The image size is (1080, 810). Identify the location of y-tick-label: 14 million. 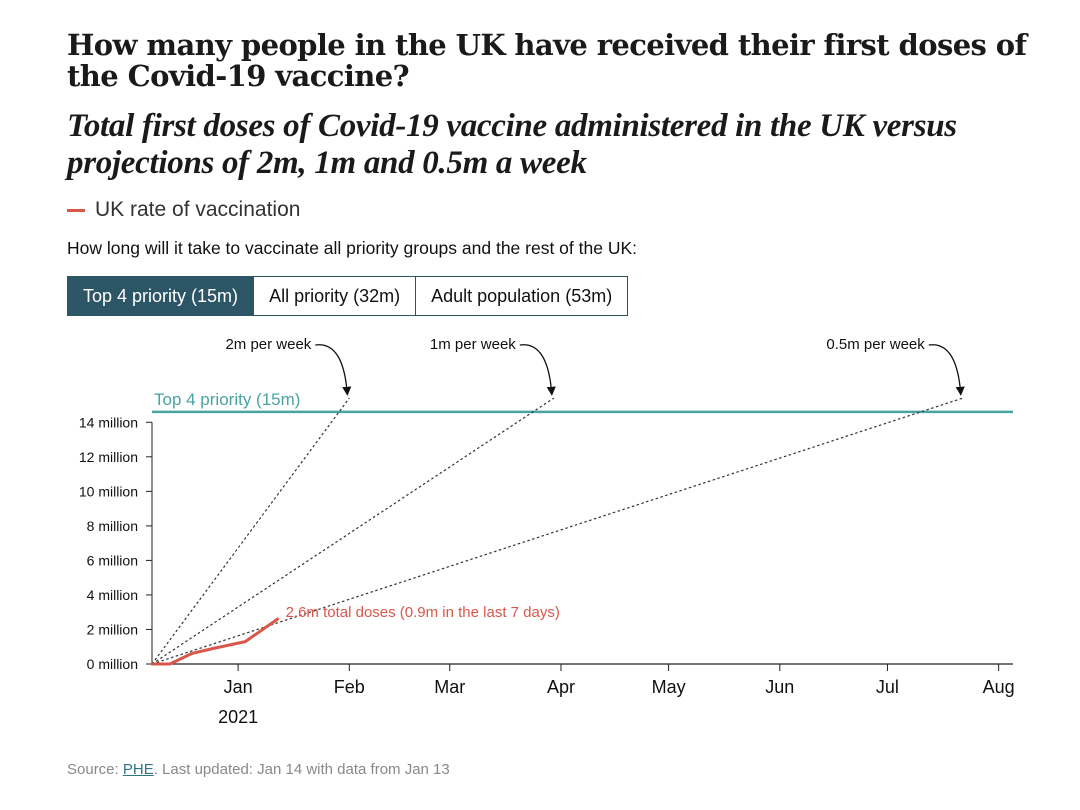
(108, 422).